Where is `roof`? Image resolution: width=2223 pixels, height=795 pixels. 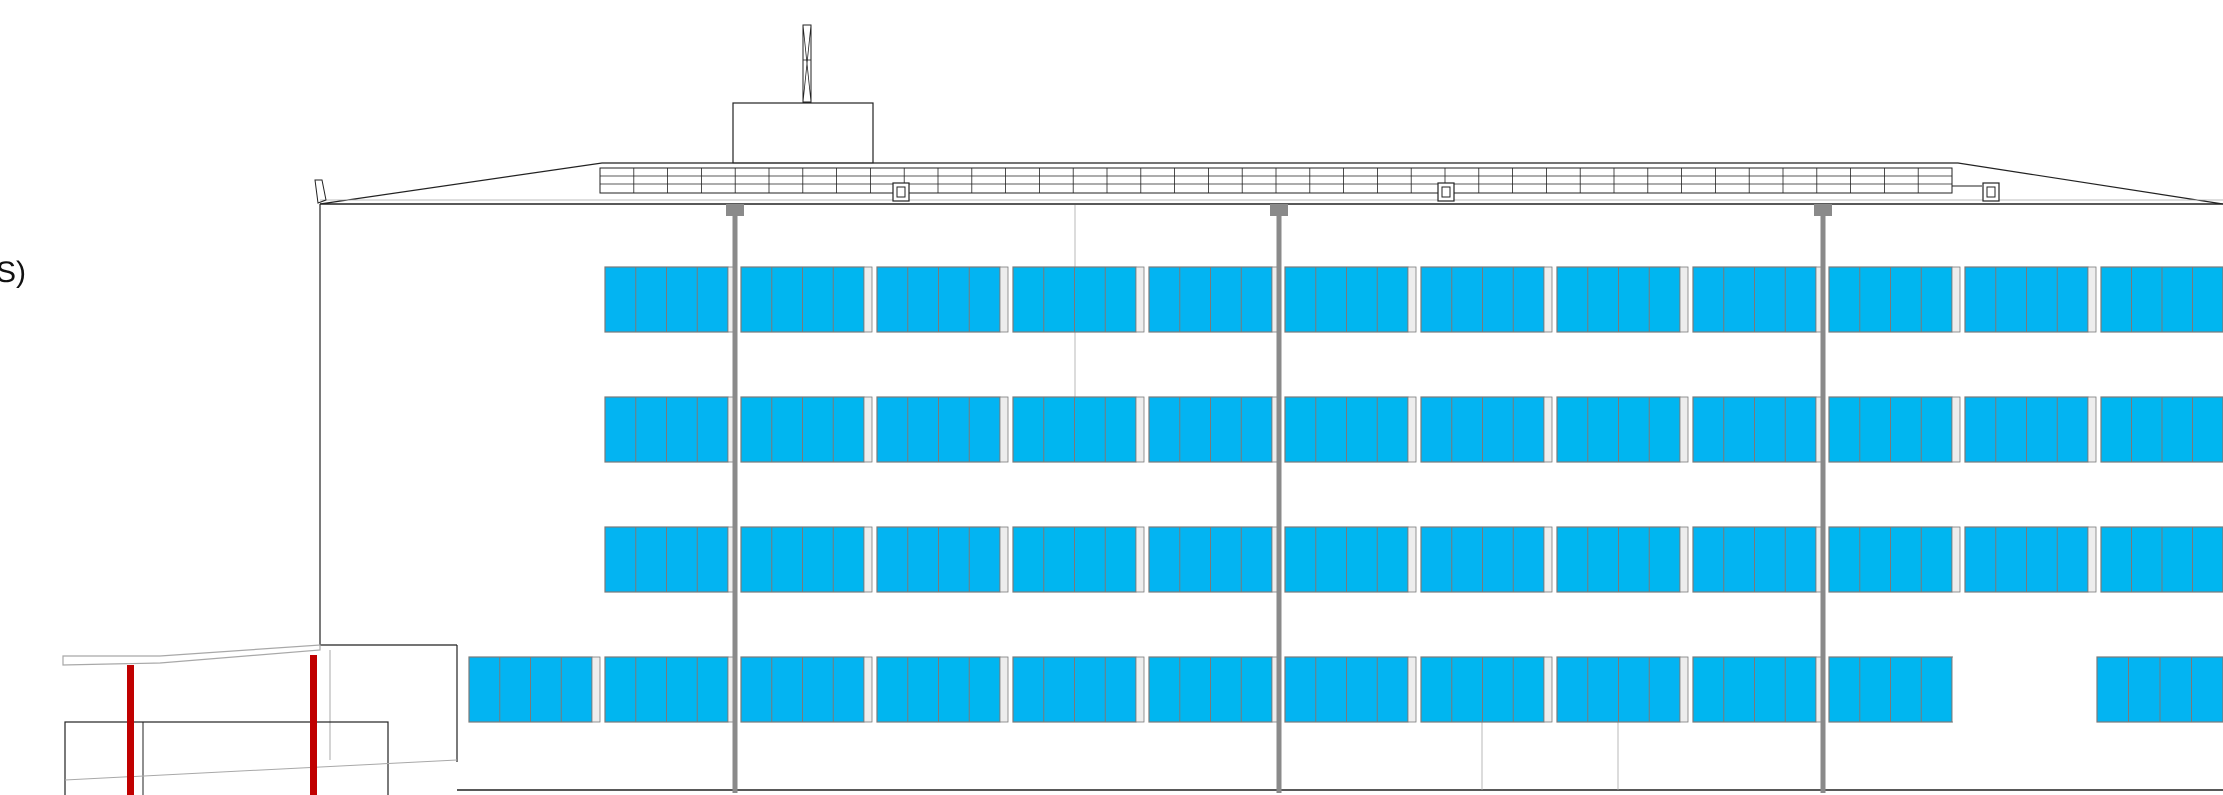 roof is located at coordinates (1268, 183).